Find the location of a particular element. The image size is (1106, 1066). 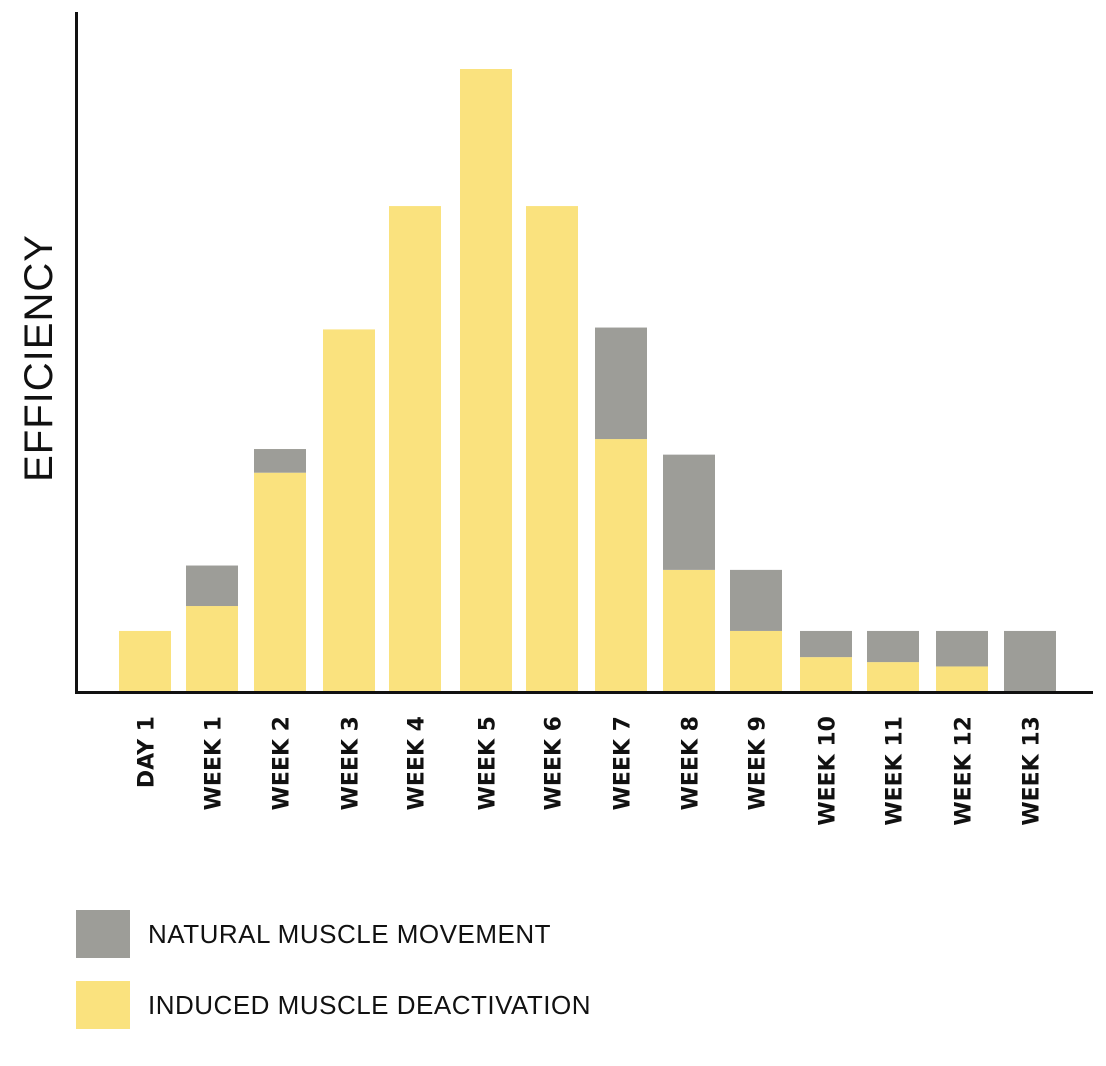

legend-label-induced: INDUCED MUSCLE DEACTIVATION is located at coordinates (370, 1004).